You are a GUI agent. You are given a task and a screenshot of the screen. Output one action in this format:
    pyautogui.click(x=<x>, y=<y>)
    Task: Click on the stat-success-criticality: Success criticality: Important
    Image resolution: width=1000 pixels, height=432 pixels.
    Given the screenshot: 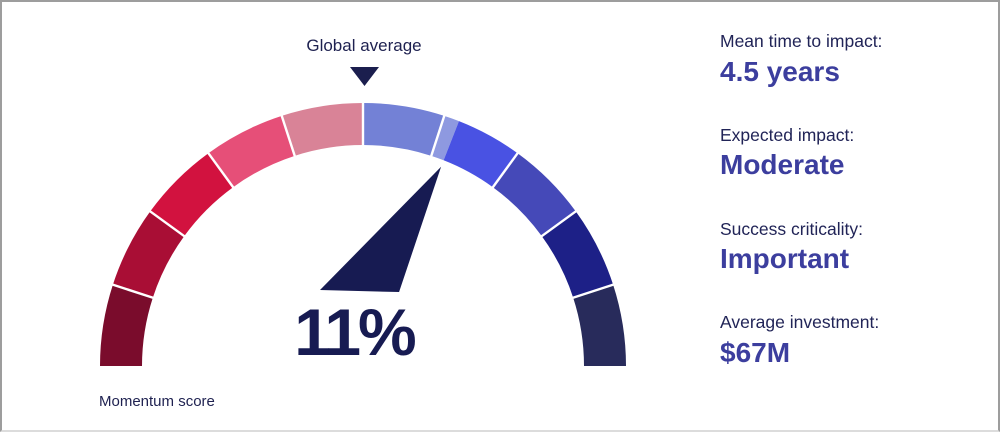 What is the action you would take?
    pyautogui.click(x=801, y=247)
    